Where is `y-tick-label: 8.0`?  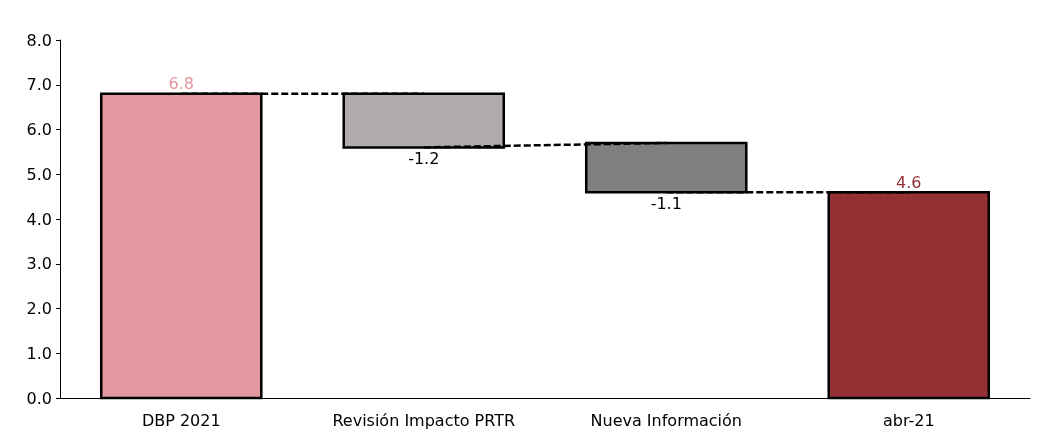 y-tick-label: 8.0 is located at coordinates (39, 40).